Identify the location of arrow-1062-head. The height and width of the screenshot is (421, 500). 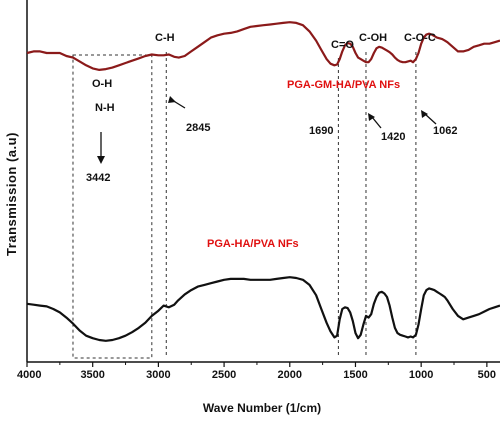
(424, 114).